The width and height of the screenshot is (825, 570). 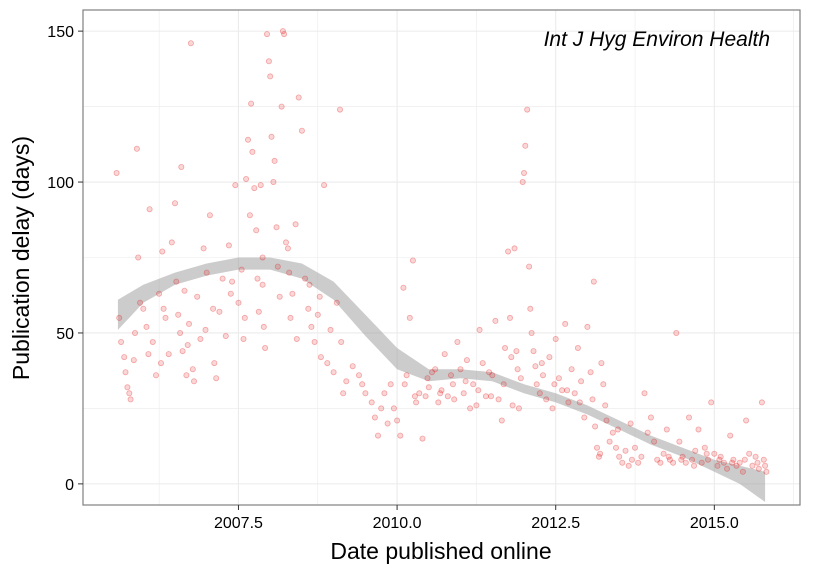 I want to click on y-tick-label: 150, so click(x=60, y=32).